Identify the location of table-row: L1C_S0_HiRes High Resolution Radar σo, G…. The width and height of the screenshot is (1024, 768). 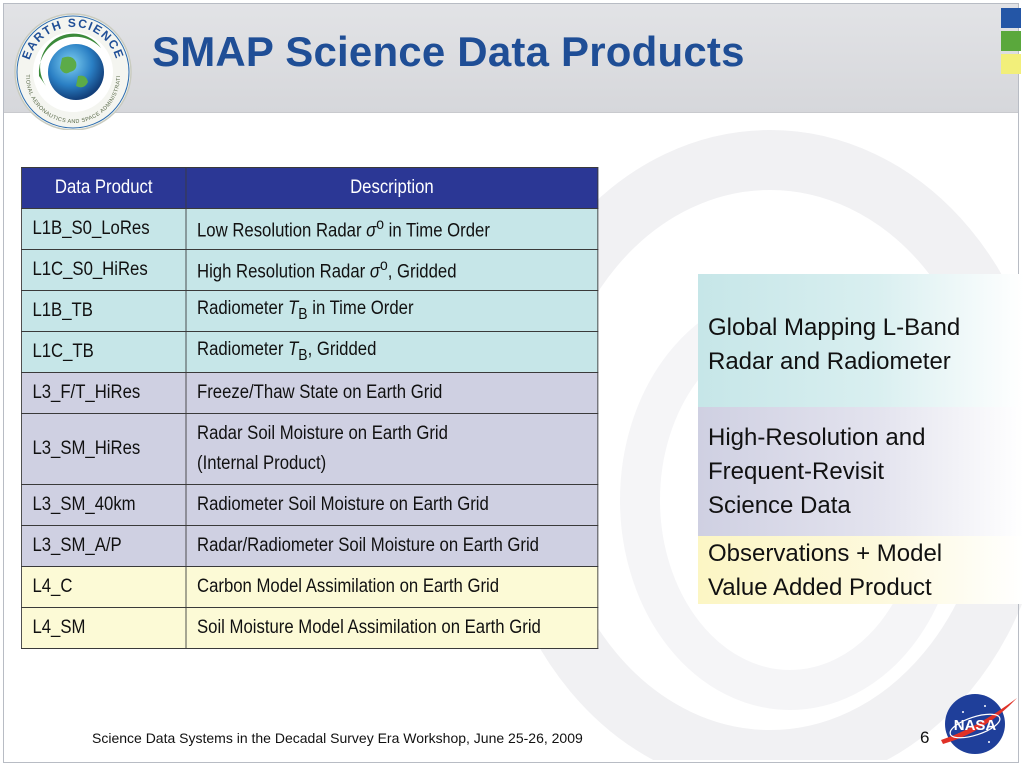
(310, 270).